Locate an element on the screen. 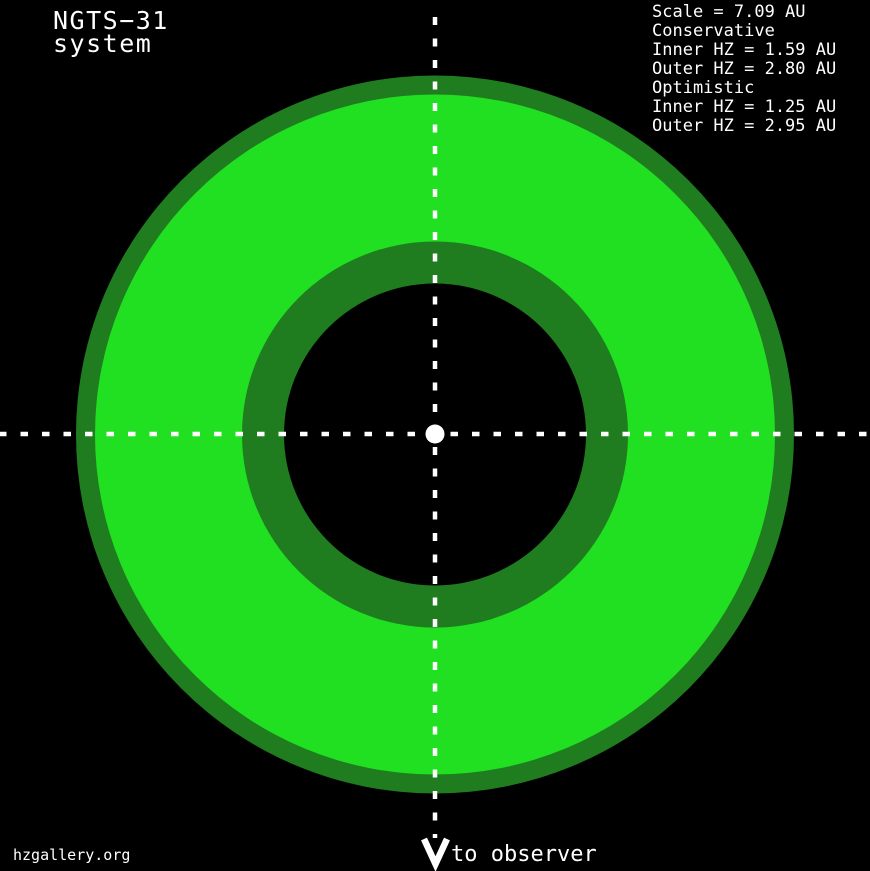 The image size is (870, 871). system-title-line-2: system is located at coordinates (103, 43).